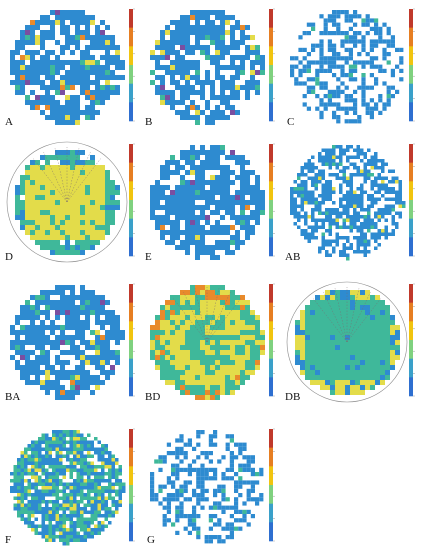 This screenshot has width=427, height=550. What do you see at coordinates (131, 172) in the screenshot?
I see `colorbar-segment` at bounding box center [131, 172].